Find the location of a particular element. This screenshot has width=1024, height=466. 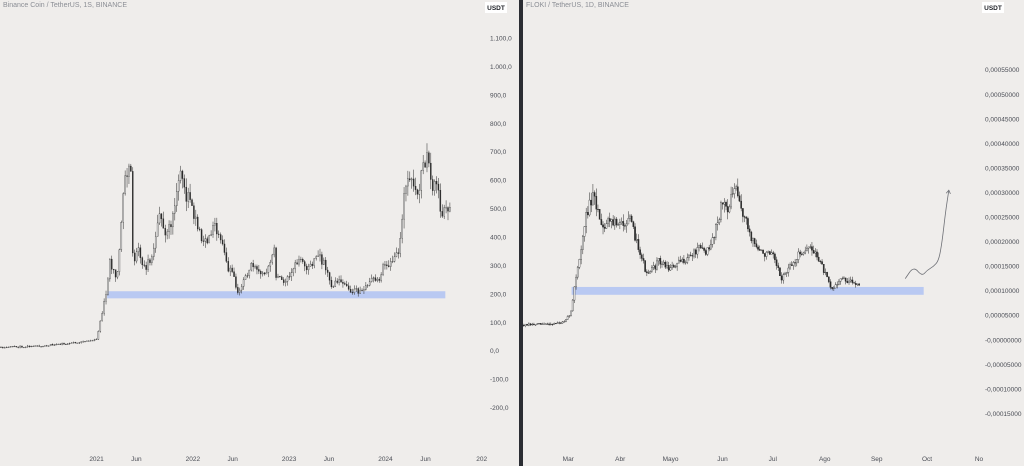

bnb-support-zone is located at coordinates (276, 295).